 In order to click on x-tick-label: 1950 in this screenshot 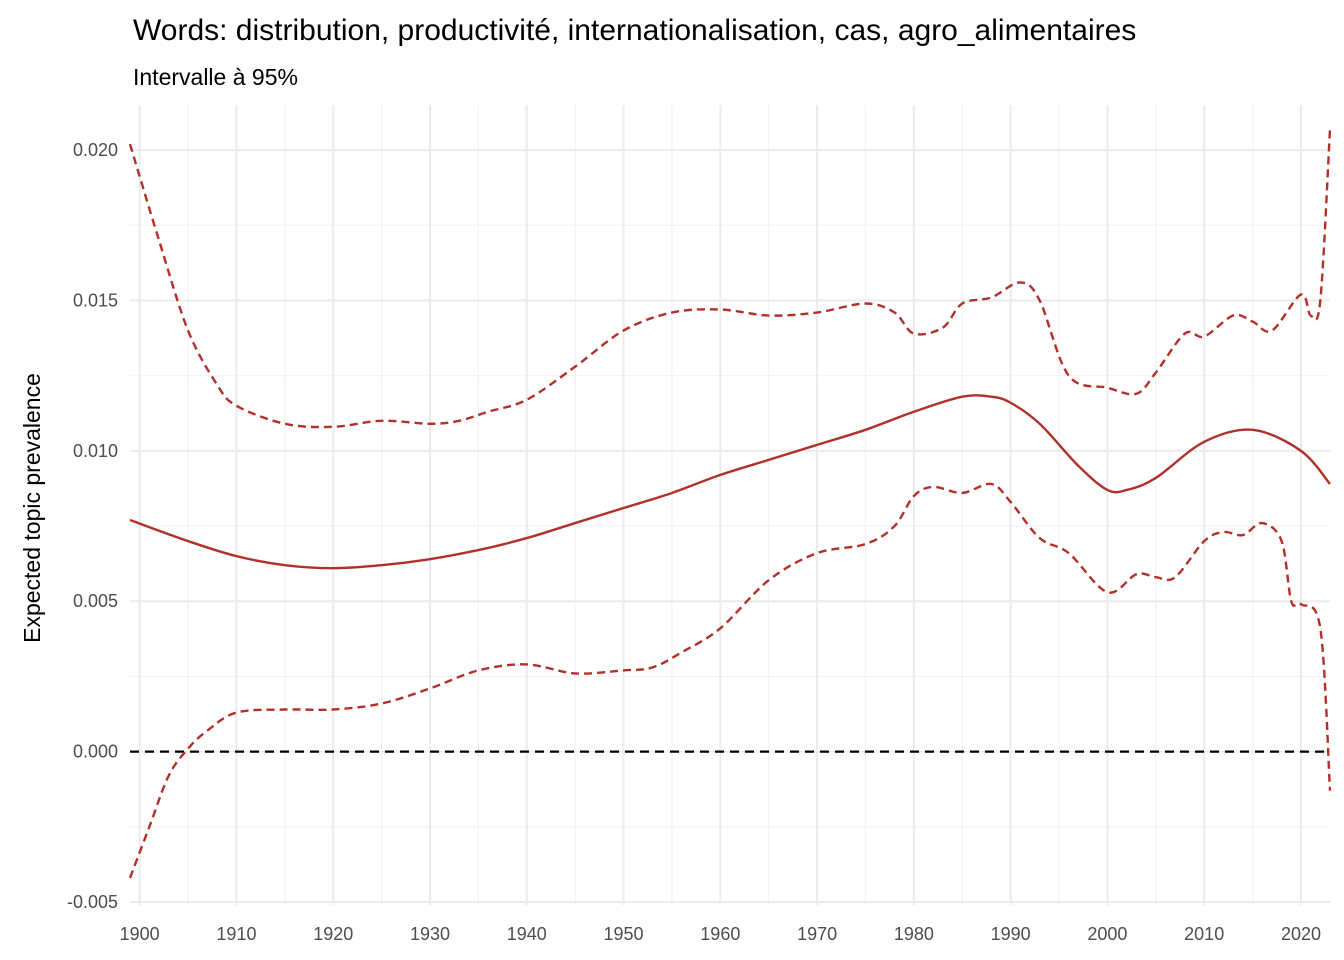, I will do `click(624, 934)`.